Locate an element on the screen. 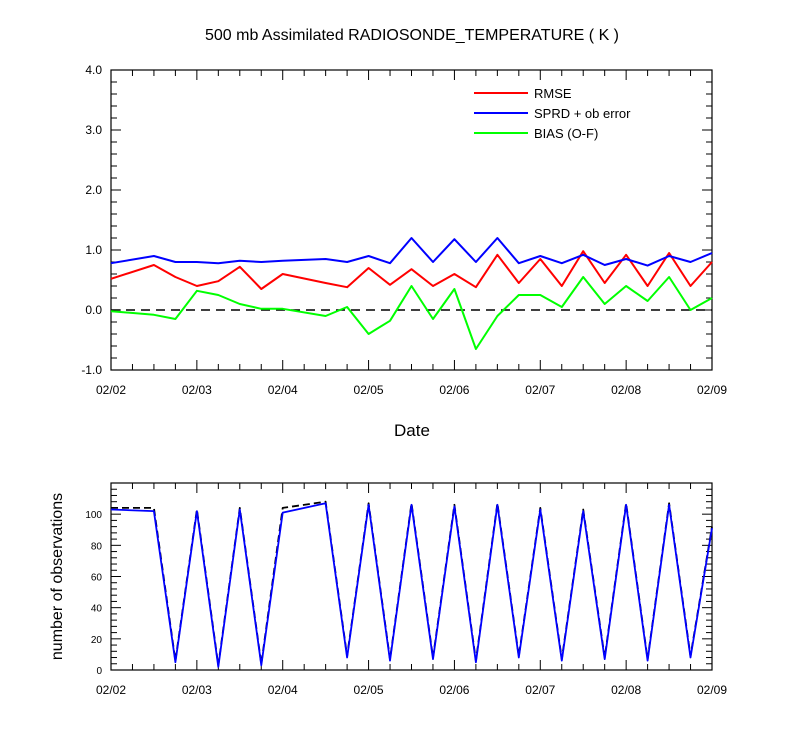 This screenshot has height=750, width=800. y-tick-label: 0 is located at coordinates (99, 671).